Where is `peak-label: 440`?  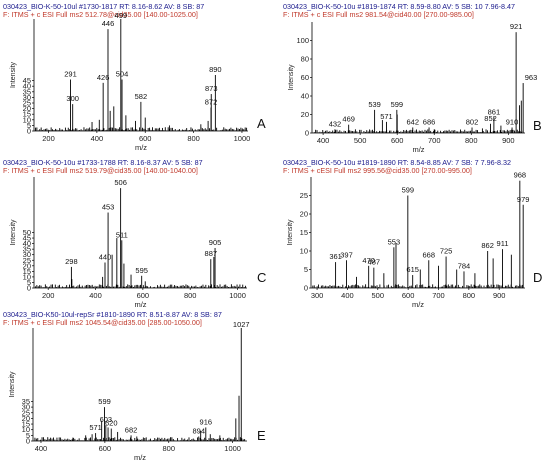
peak-label: 440 is located at coordinates (105, 256).